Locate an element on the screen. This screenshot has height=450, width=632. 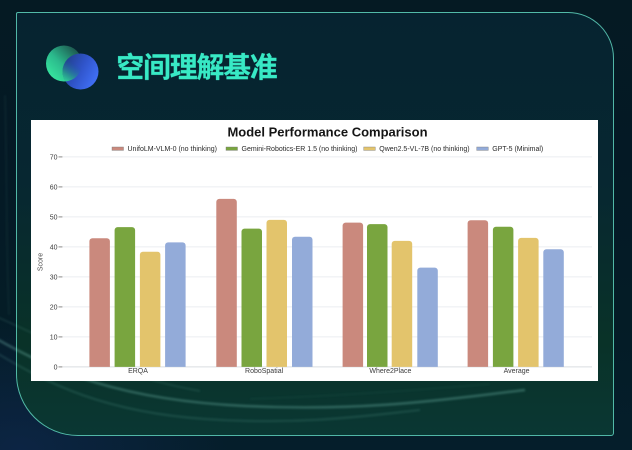
svg-text: 50 is located at coordinates (54, 217).